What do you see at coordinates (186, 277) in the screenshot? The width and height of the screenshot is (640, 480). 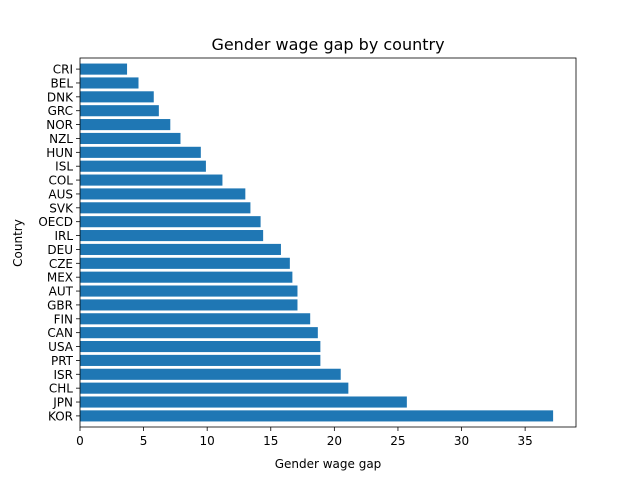 I see `bar-mex` at bounding box center [186, 277].